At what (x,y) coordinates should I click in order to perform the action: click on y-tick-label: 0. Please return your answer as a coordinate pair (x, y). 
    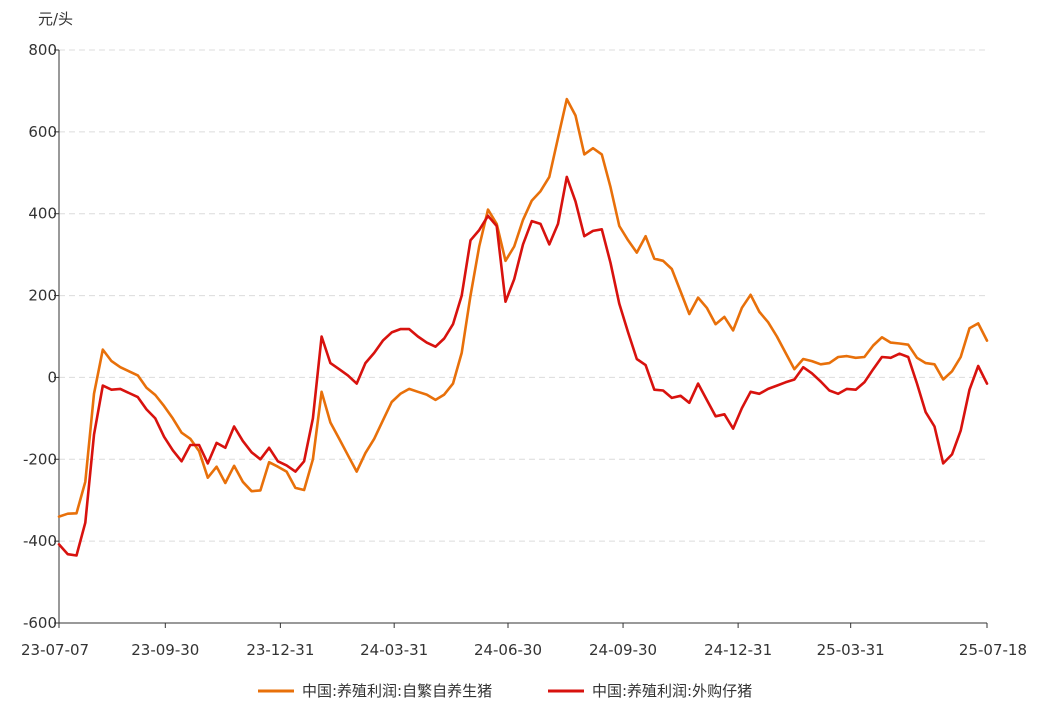
    Looking at the image, I should click on (52, 377).